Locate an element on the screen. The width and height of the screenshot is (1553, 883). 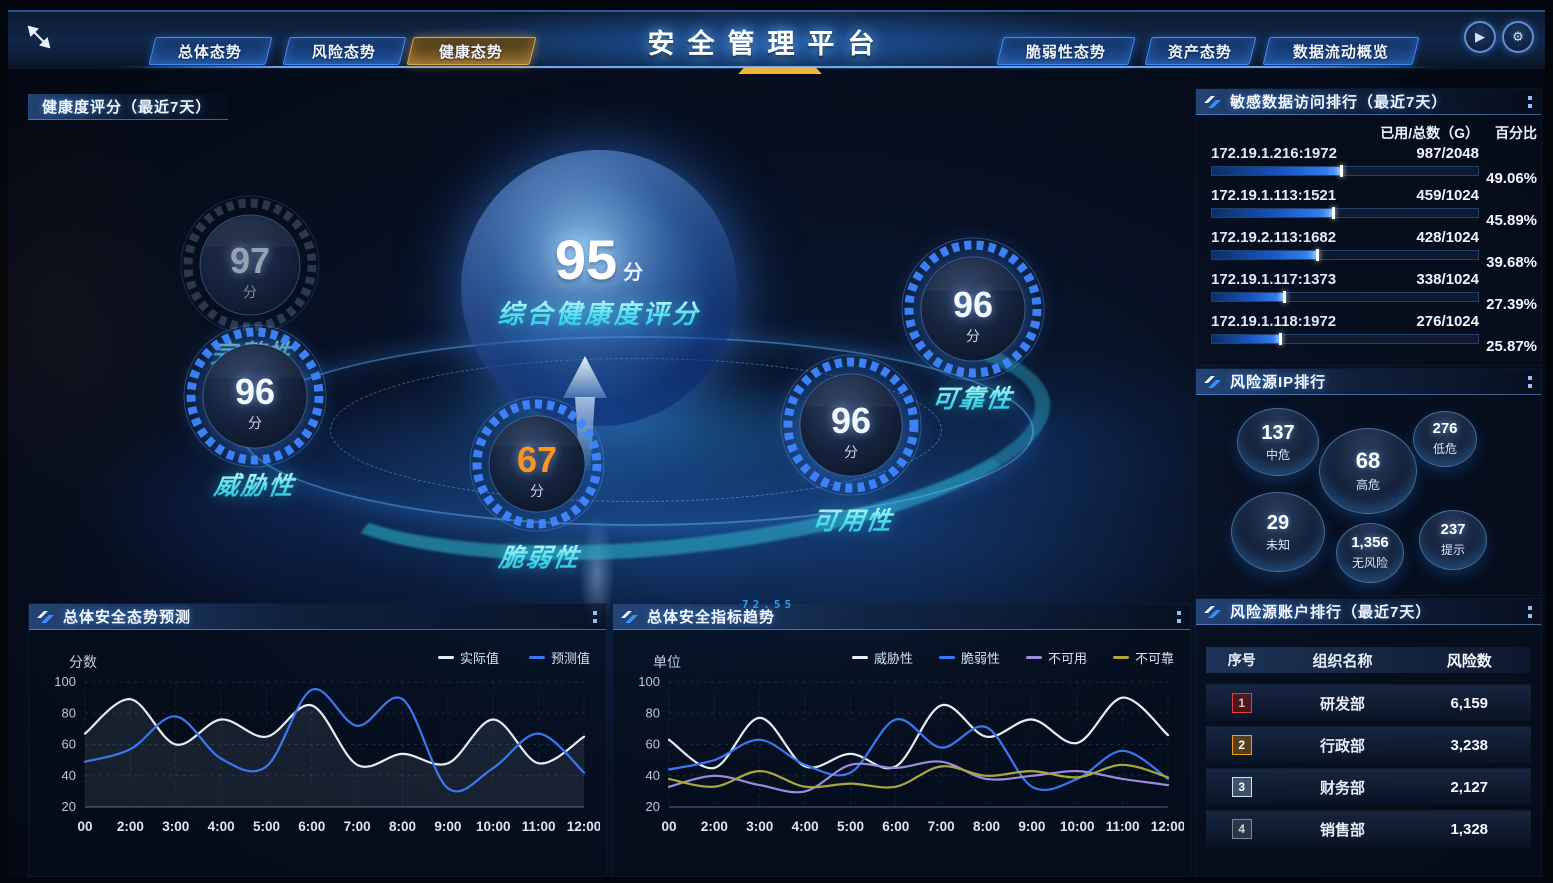
sensitive-row: 172.19.1.216:1972 987/2048 49.06% is located at coordinates (1374, 166).